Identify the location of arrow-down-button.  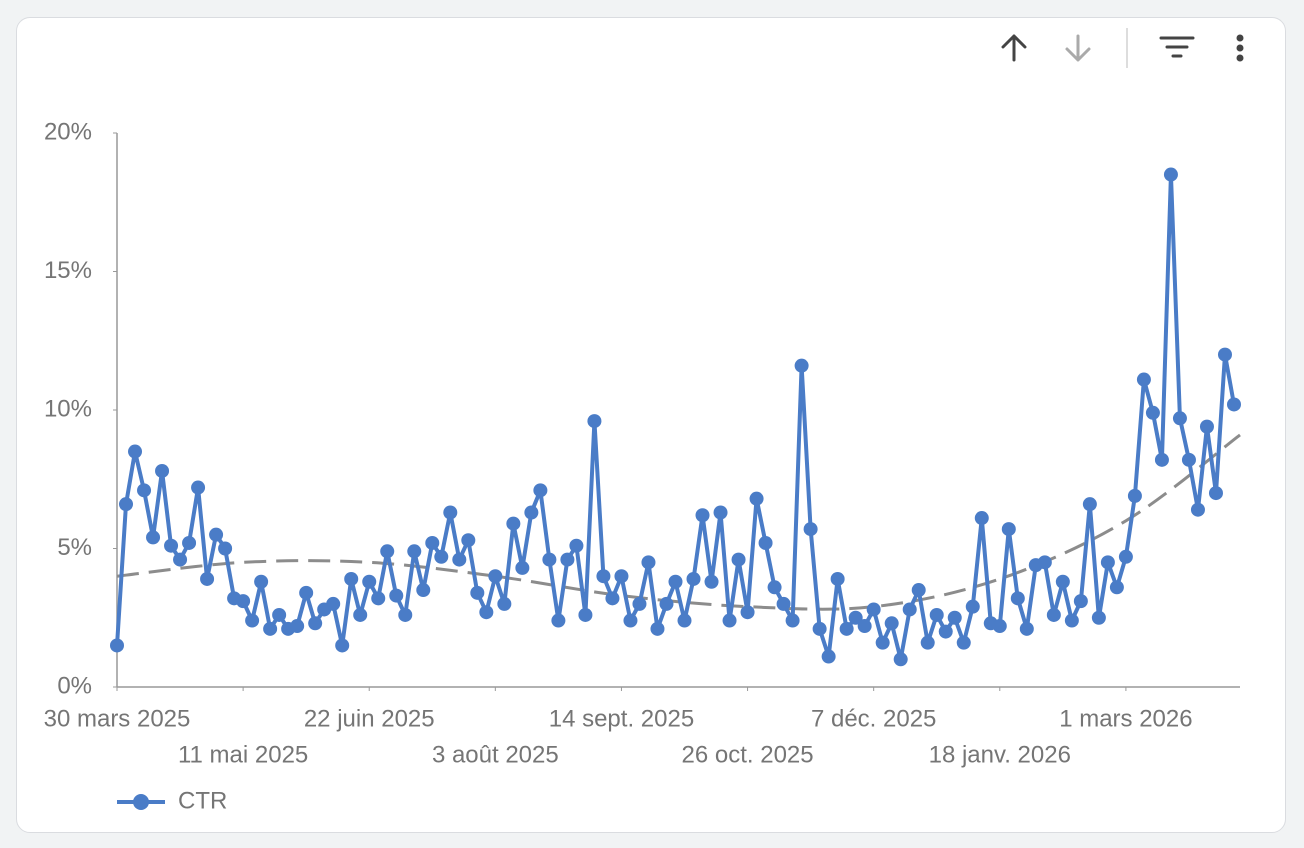
(1078, 48).